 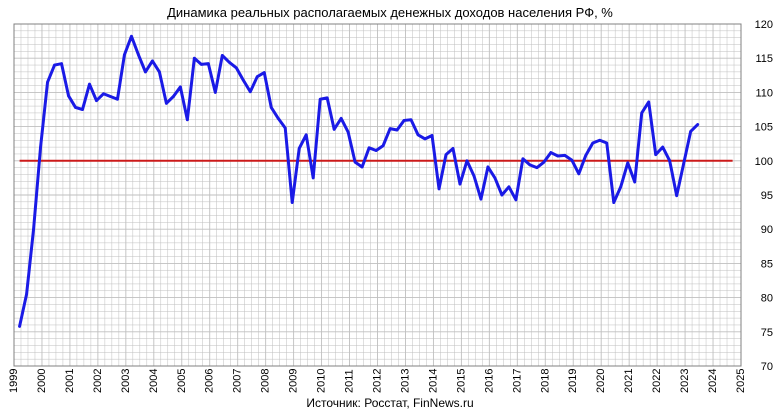 I want to click on x-tick-label: 2013, so click(x=405, y=381).